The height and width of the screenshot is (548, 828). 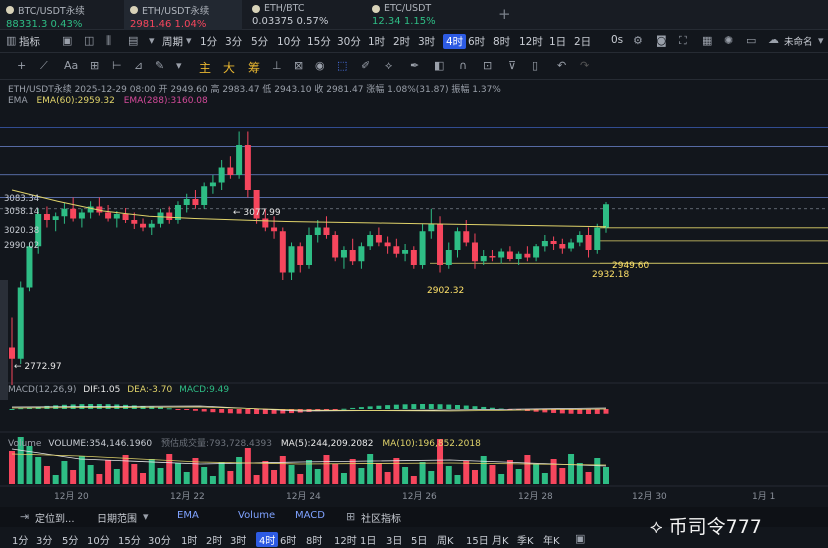 I want to click on brush-stroke-icon: ✒, so click(x=415, y=65).